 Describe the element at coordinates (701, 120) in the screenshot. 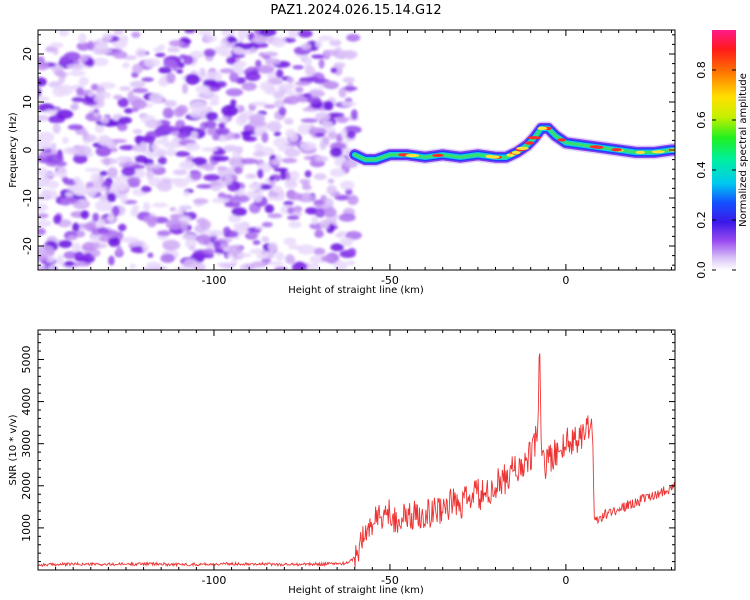

I see `colorbar-tick-label: 0.6` at that location.